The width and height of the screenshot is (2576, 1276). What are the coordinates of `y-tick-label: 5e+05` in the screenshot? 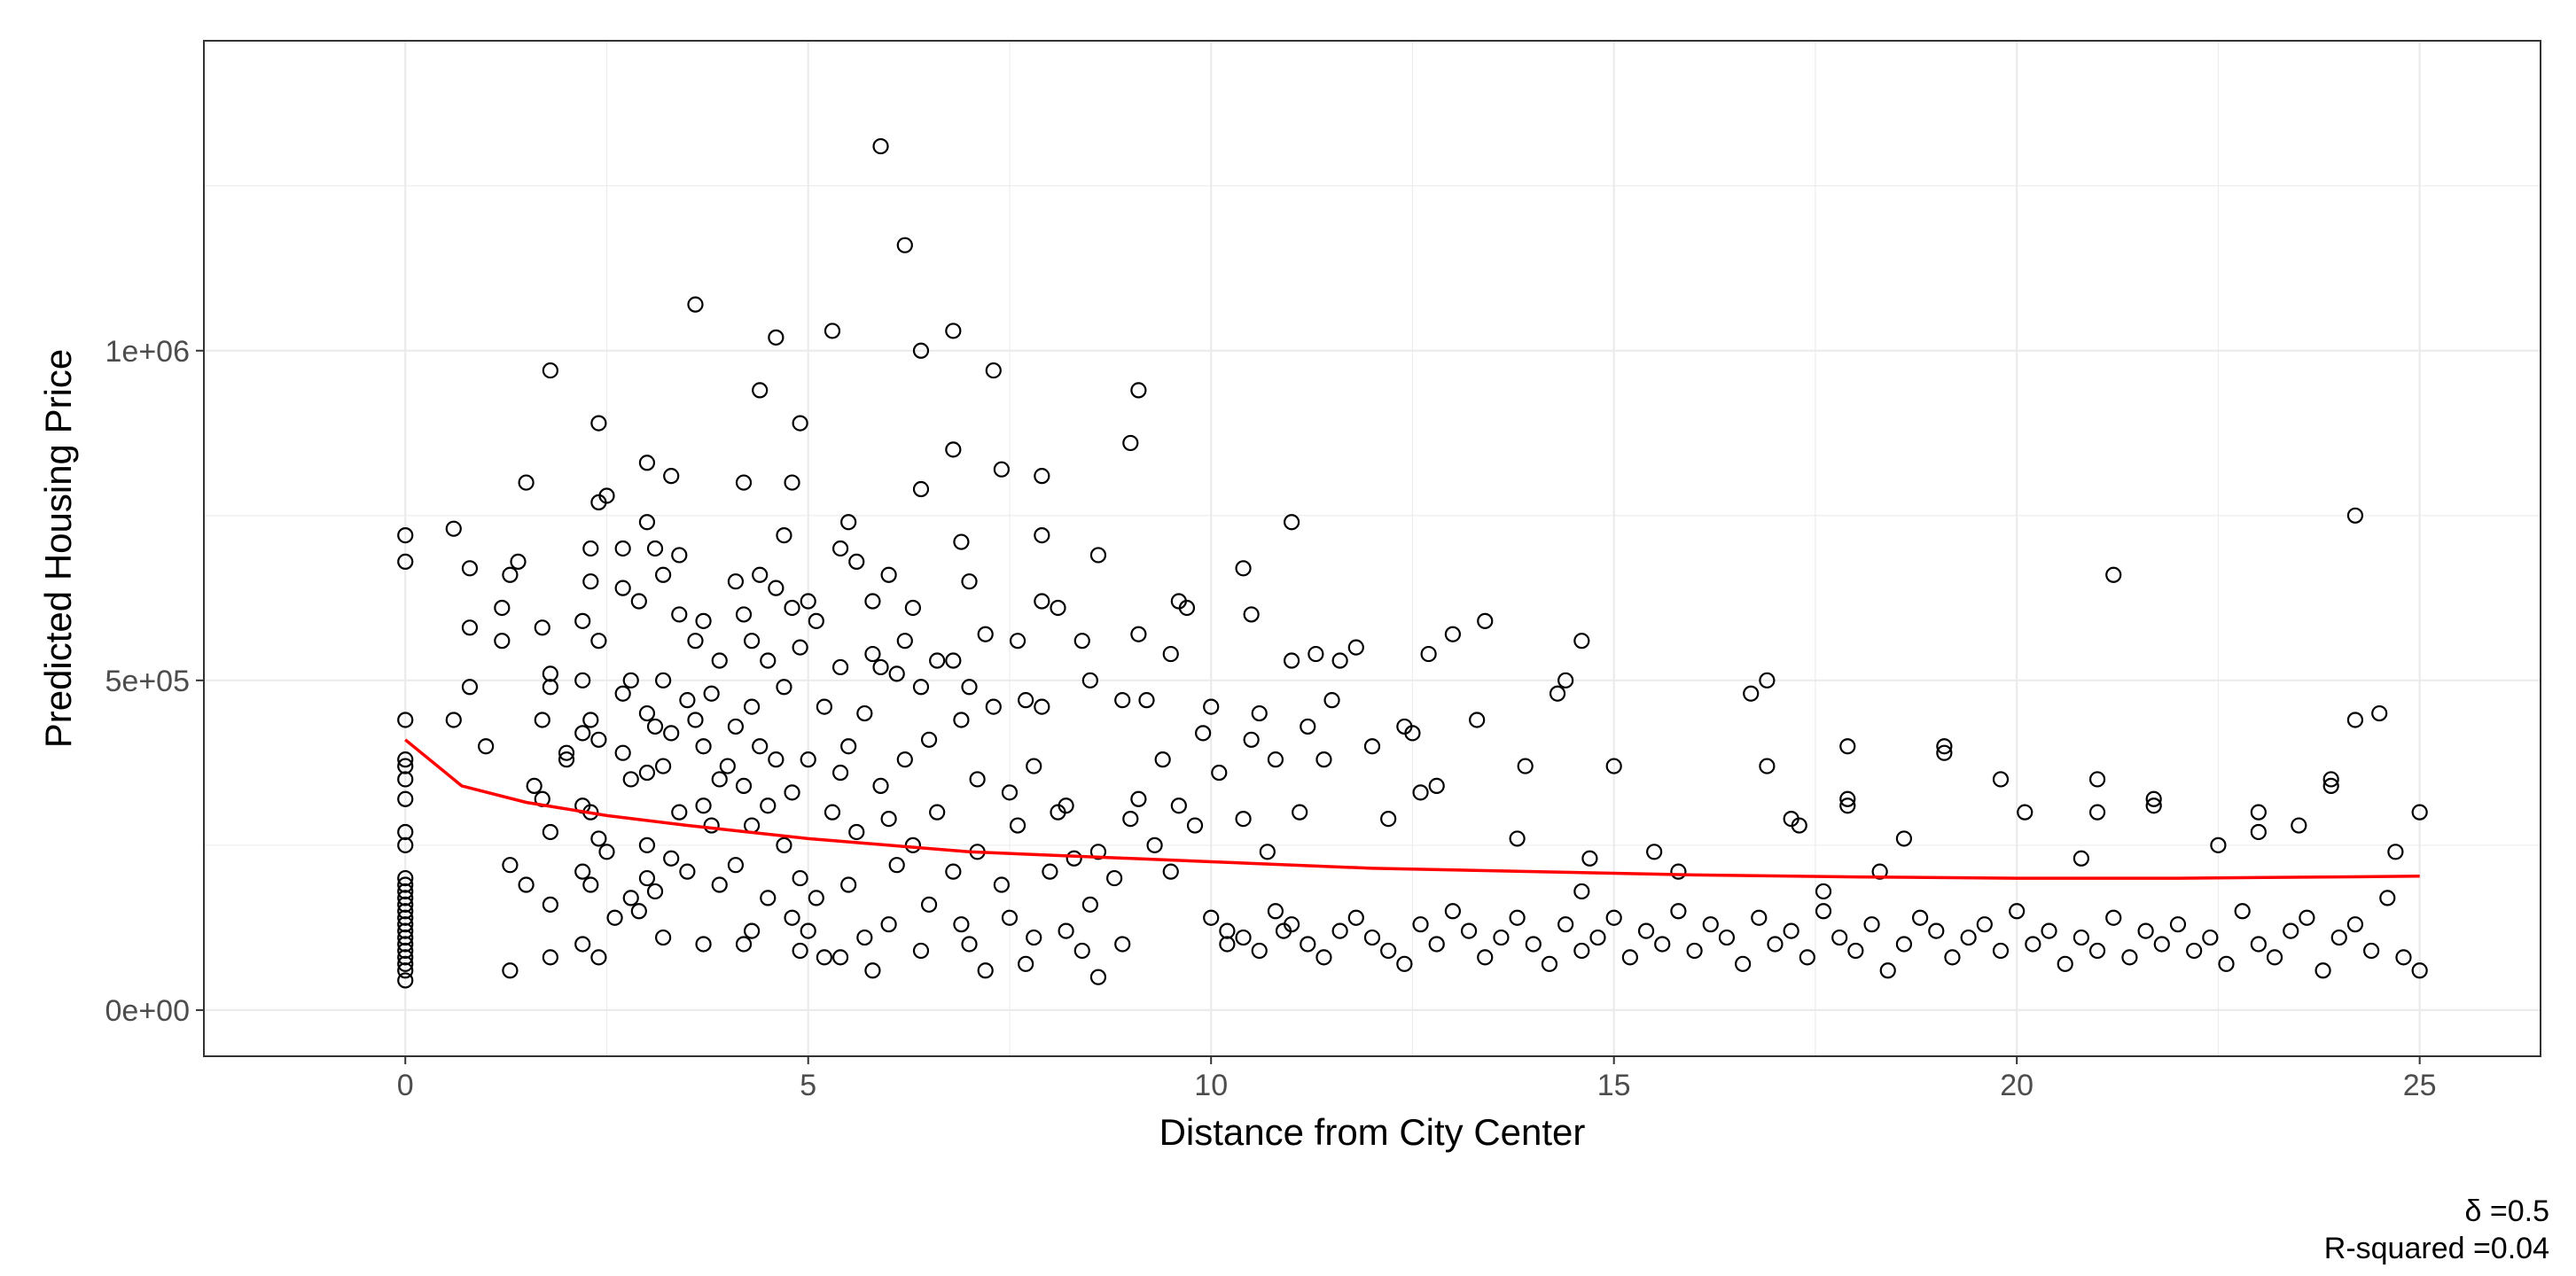 It's located at (148, 681).